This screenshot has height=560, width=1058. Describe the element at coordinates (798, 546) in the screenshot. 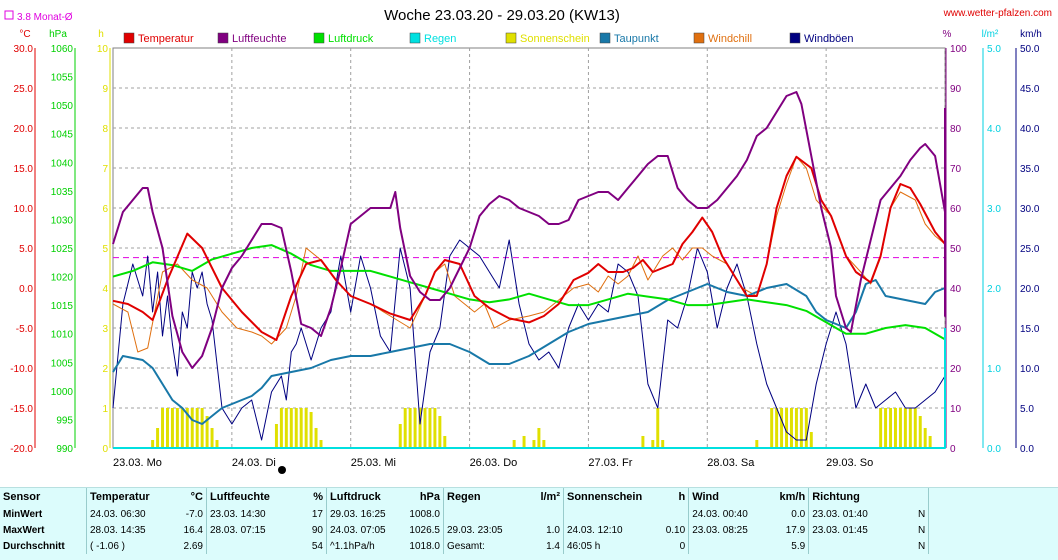

I see `cell: 5.9` at that location.